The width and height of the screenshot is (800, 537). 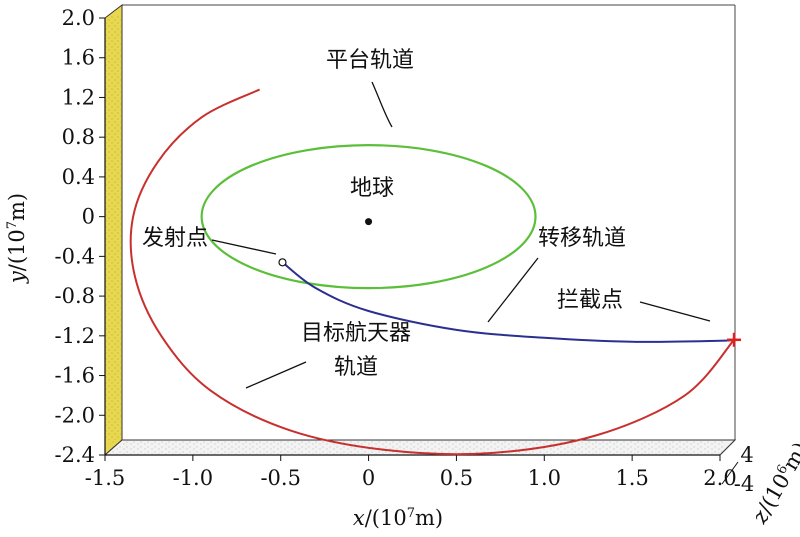 I want to click on y-tick-label: -0.8, so click(x=75, y=296).